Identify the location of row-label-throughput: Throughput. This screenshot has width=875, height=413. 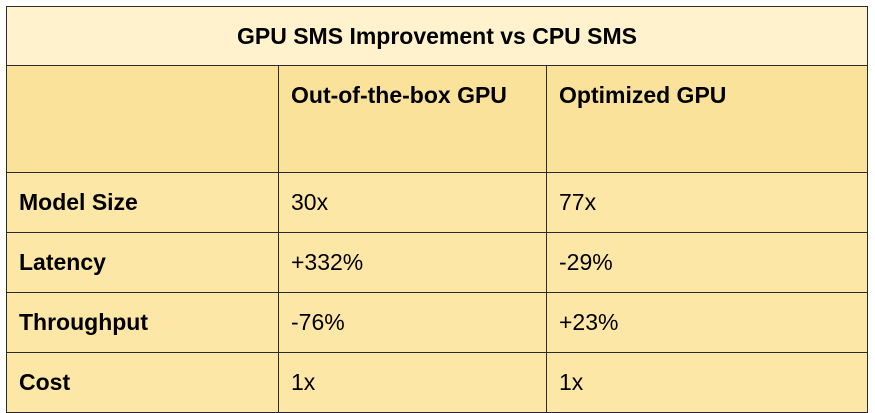
(142, 322).